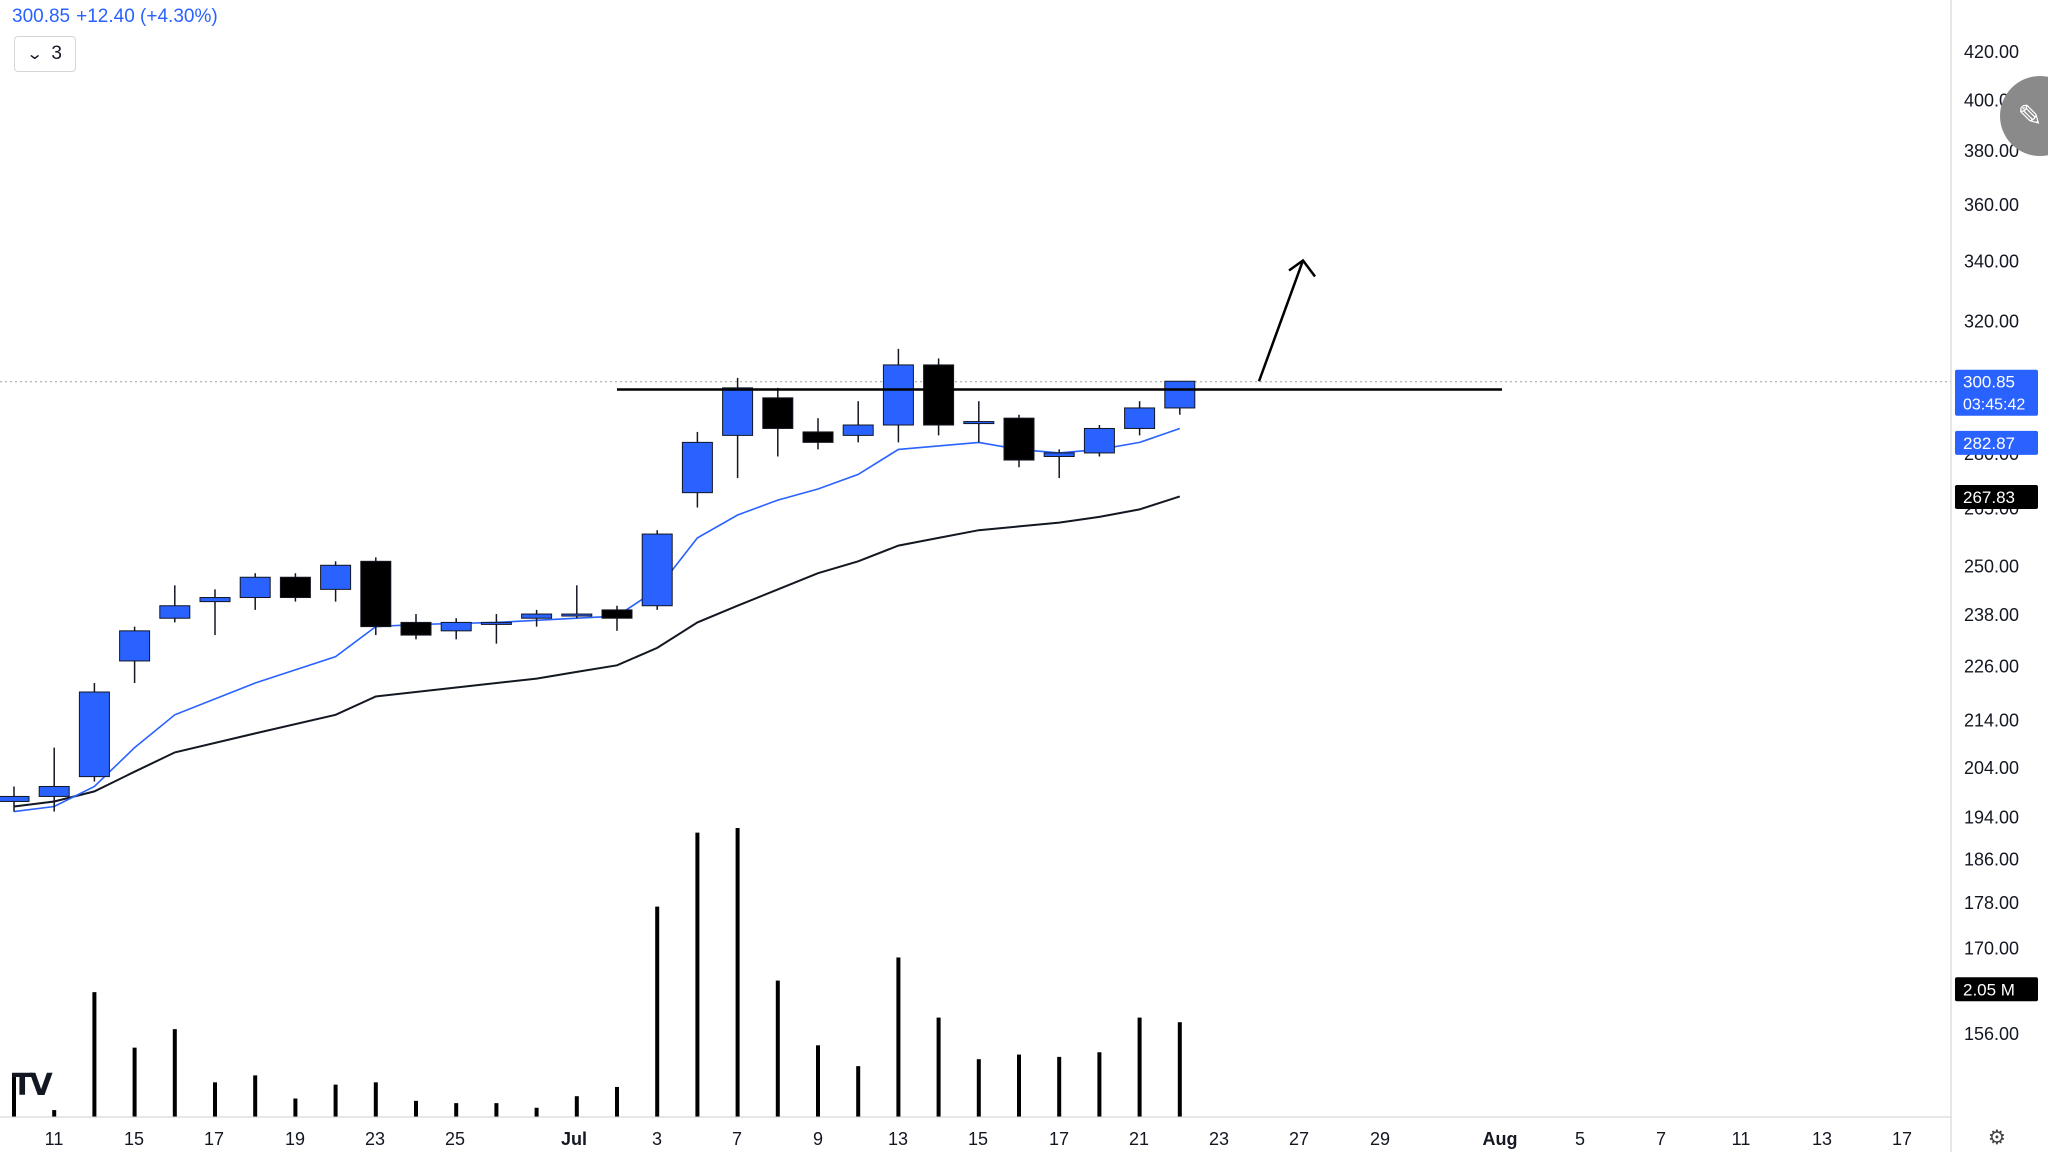  Describe the element at coordinates (1991, 666) in the screenshot. I see `y-tick-label: 226.00` at that location.